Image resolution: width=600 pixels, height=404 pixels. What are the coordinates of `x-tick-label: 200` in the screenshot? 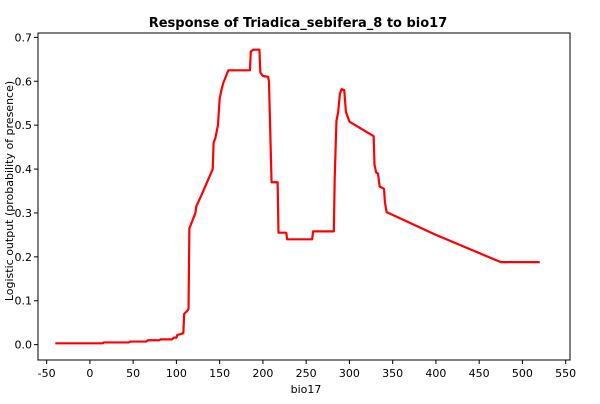 It's located at (262, 373).